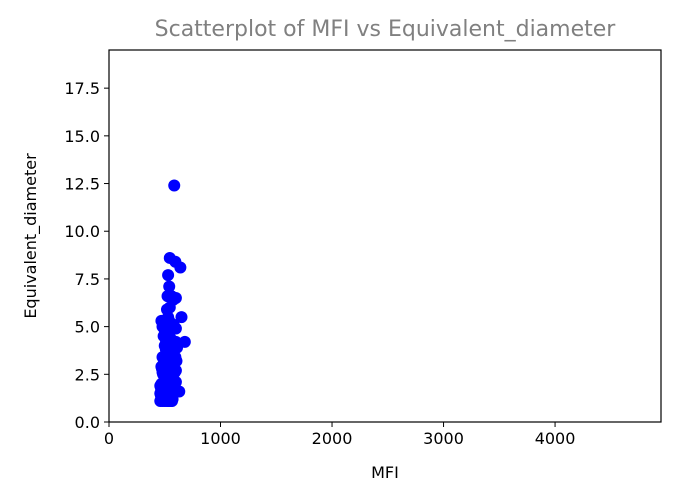 Image resolution: width=679 pixels, height=504 pixels. What do you see at coordinates (332, 438) in the screenshot?
I see `x-tick-label: 2000` at bounding box center [332, 438].